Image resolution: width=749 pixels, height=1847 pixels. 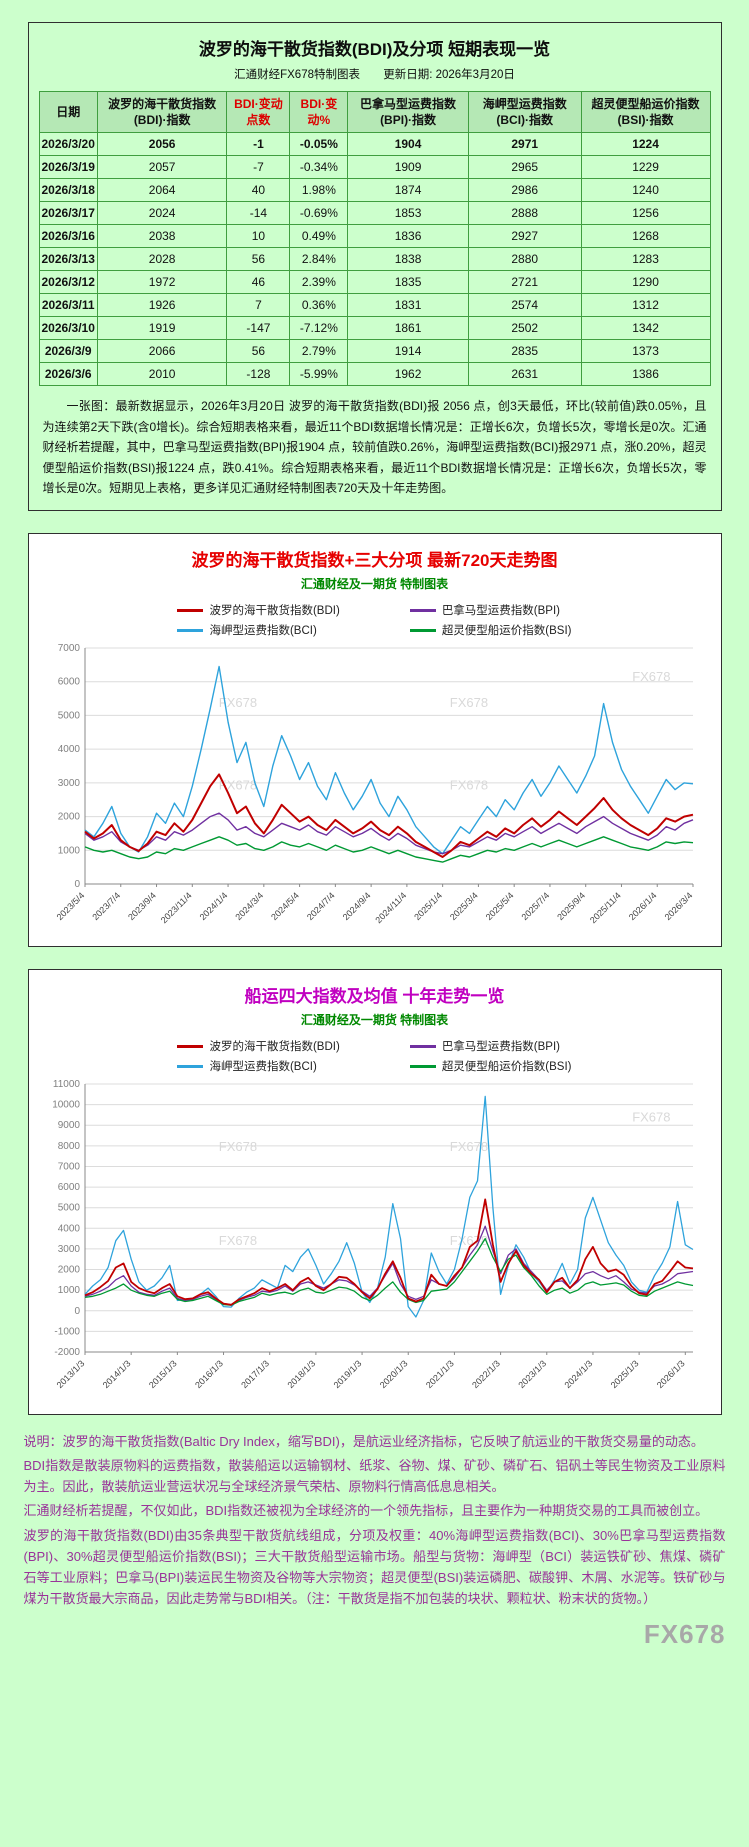 I want to click on value-cell: -147, so click(x=258, y=328).